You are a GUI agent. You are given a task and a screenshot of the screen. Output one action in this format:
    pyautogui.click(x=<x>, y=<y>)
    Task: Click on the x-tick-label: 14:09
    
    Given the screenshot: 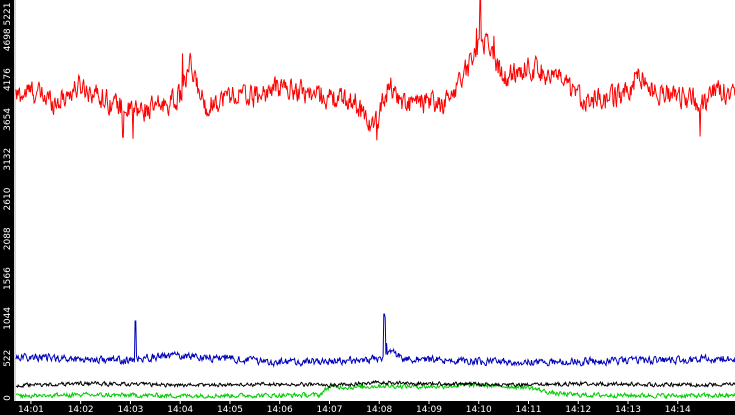 What is the action you would take?
    pyautogui.click(x=429, y=410)
    